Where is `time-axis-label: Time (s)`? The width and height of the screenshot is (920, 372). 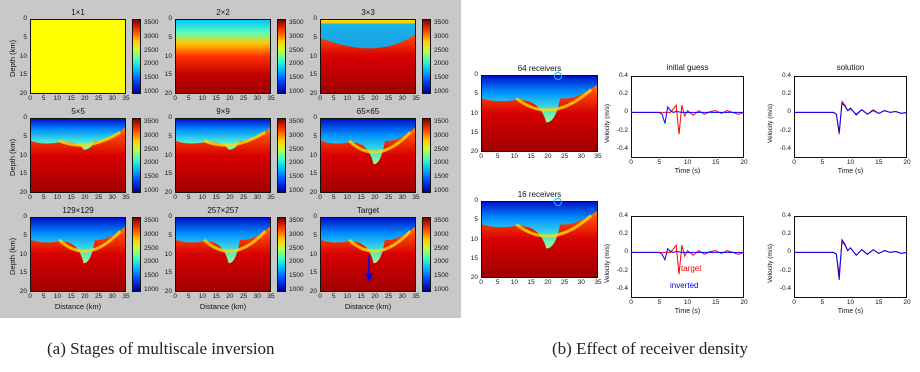 time-axis-label: Time (s) is located at coordinates (687, 311).